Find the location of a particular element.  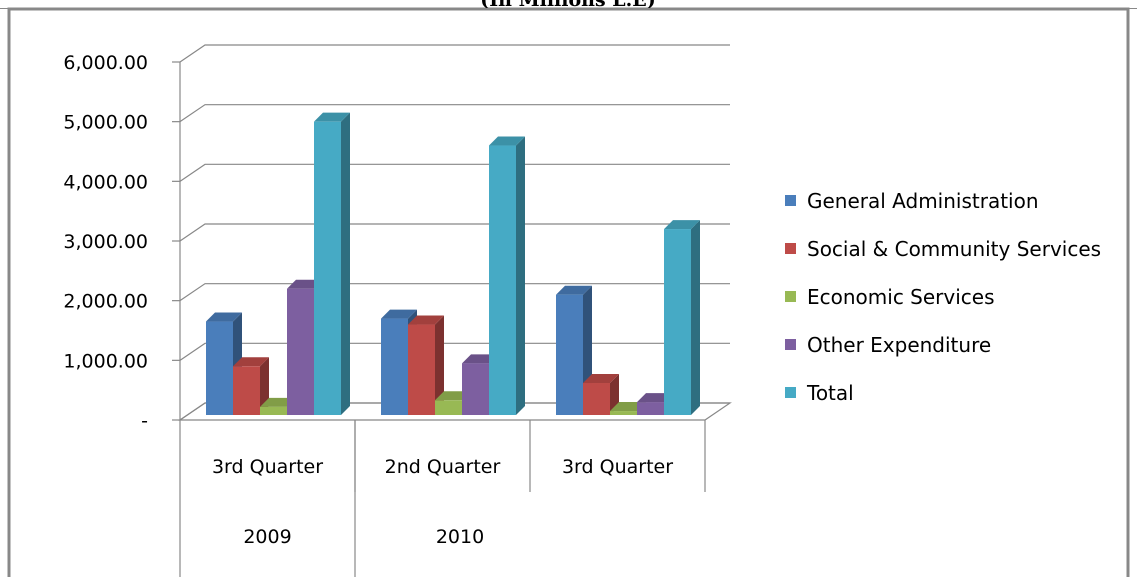

legend-label: Economic Services is located at coordinates (901, 297).